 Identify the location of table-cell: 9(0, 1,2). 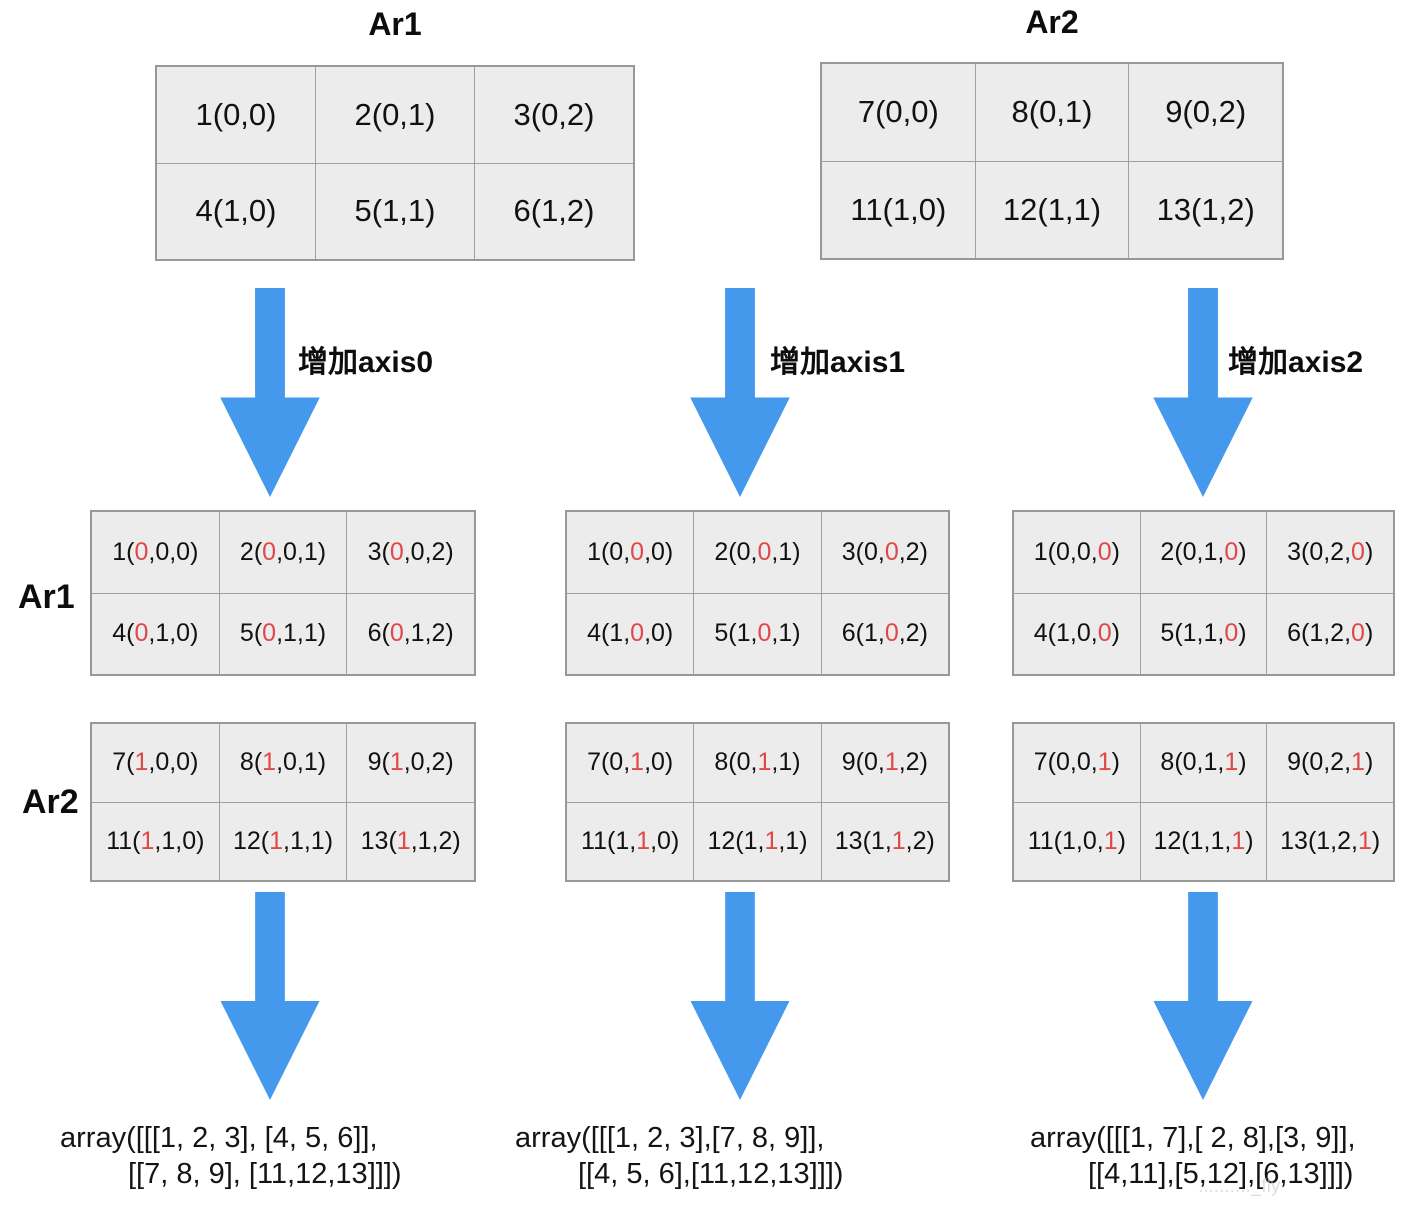
(884, 763).